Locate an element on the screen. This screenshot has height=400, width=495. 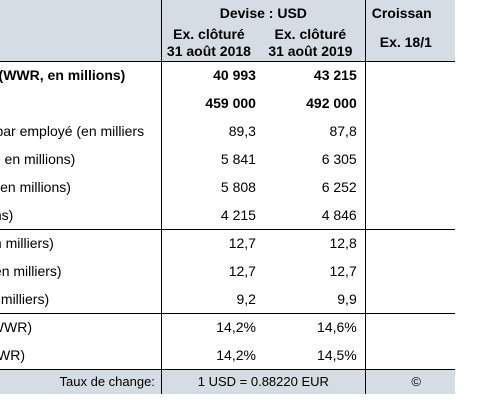
value-2019: 4 846 is located at coordinates (314, 215).